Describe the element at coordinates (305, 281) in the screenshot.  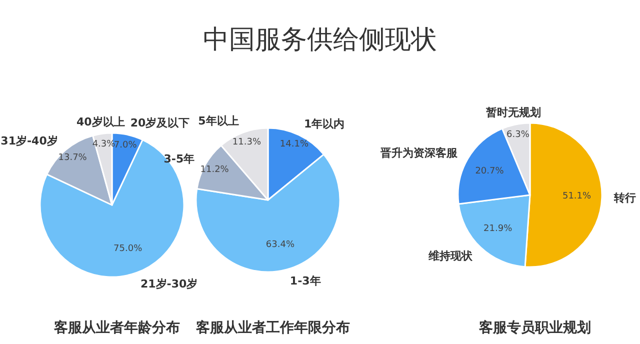
I see `slice-label: 1-3年` at that location.